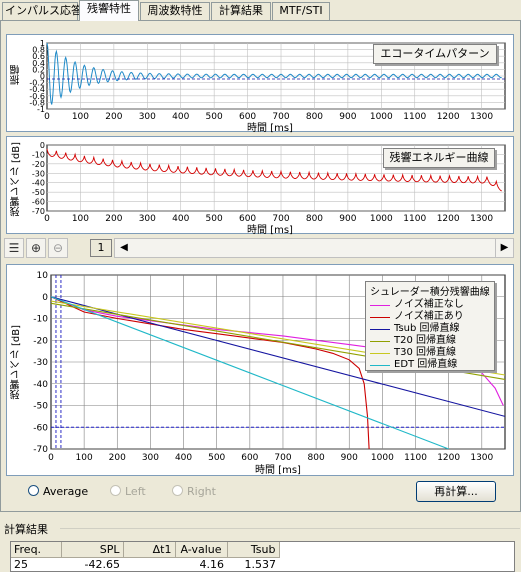 This screenshot has height=572, width=521. What do you see at coordinates (40, 363) in the screenshot?
I see `graph3-ytick-label: -30` at bounding box center [40, 363].